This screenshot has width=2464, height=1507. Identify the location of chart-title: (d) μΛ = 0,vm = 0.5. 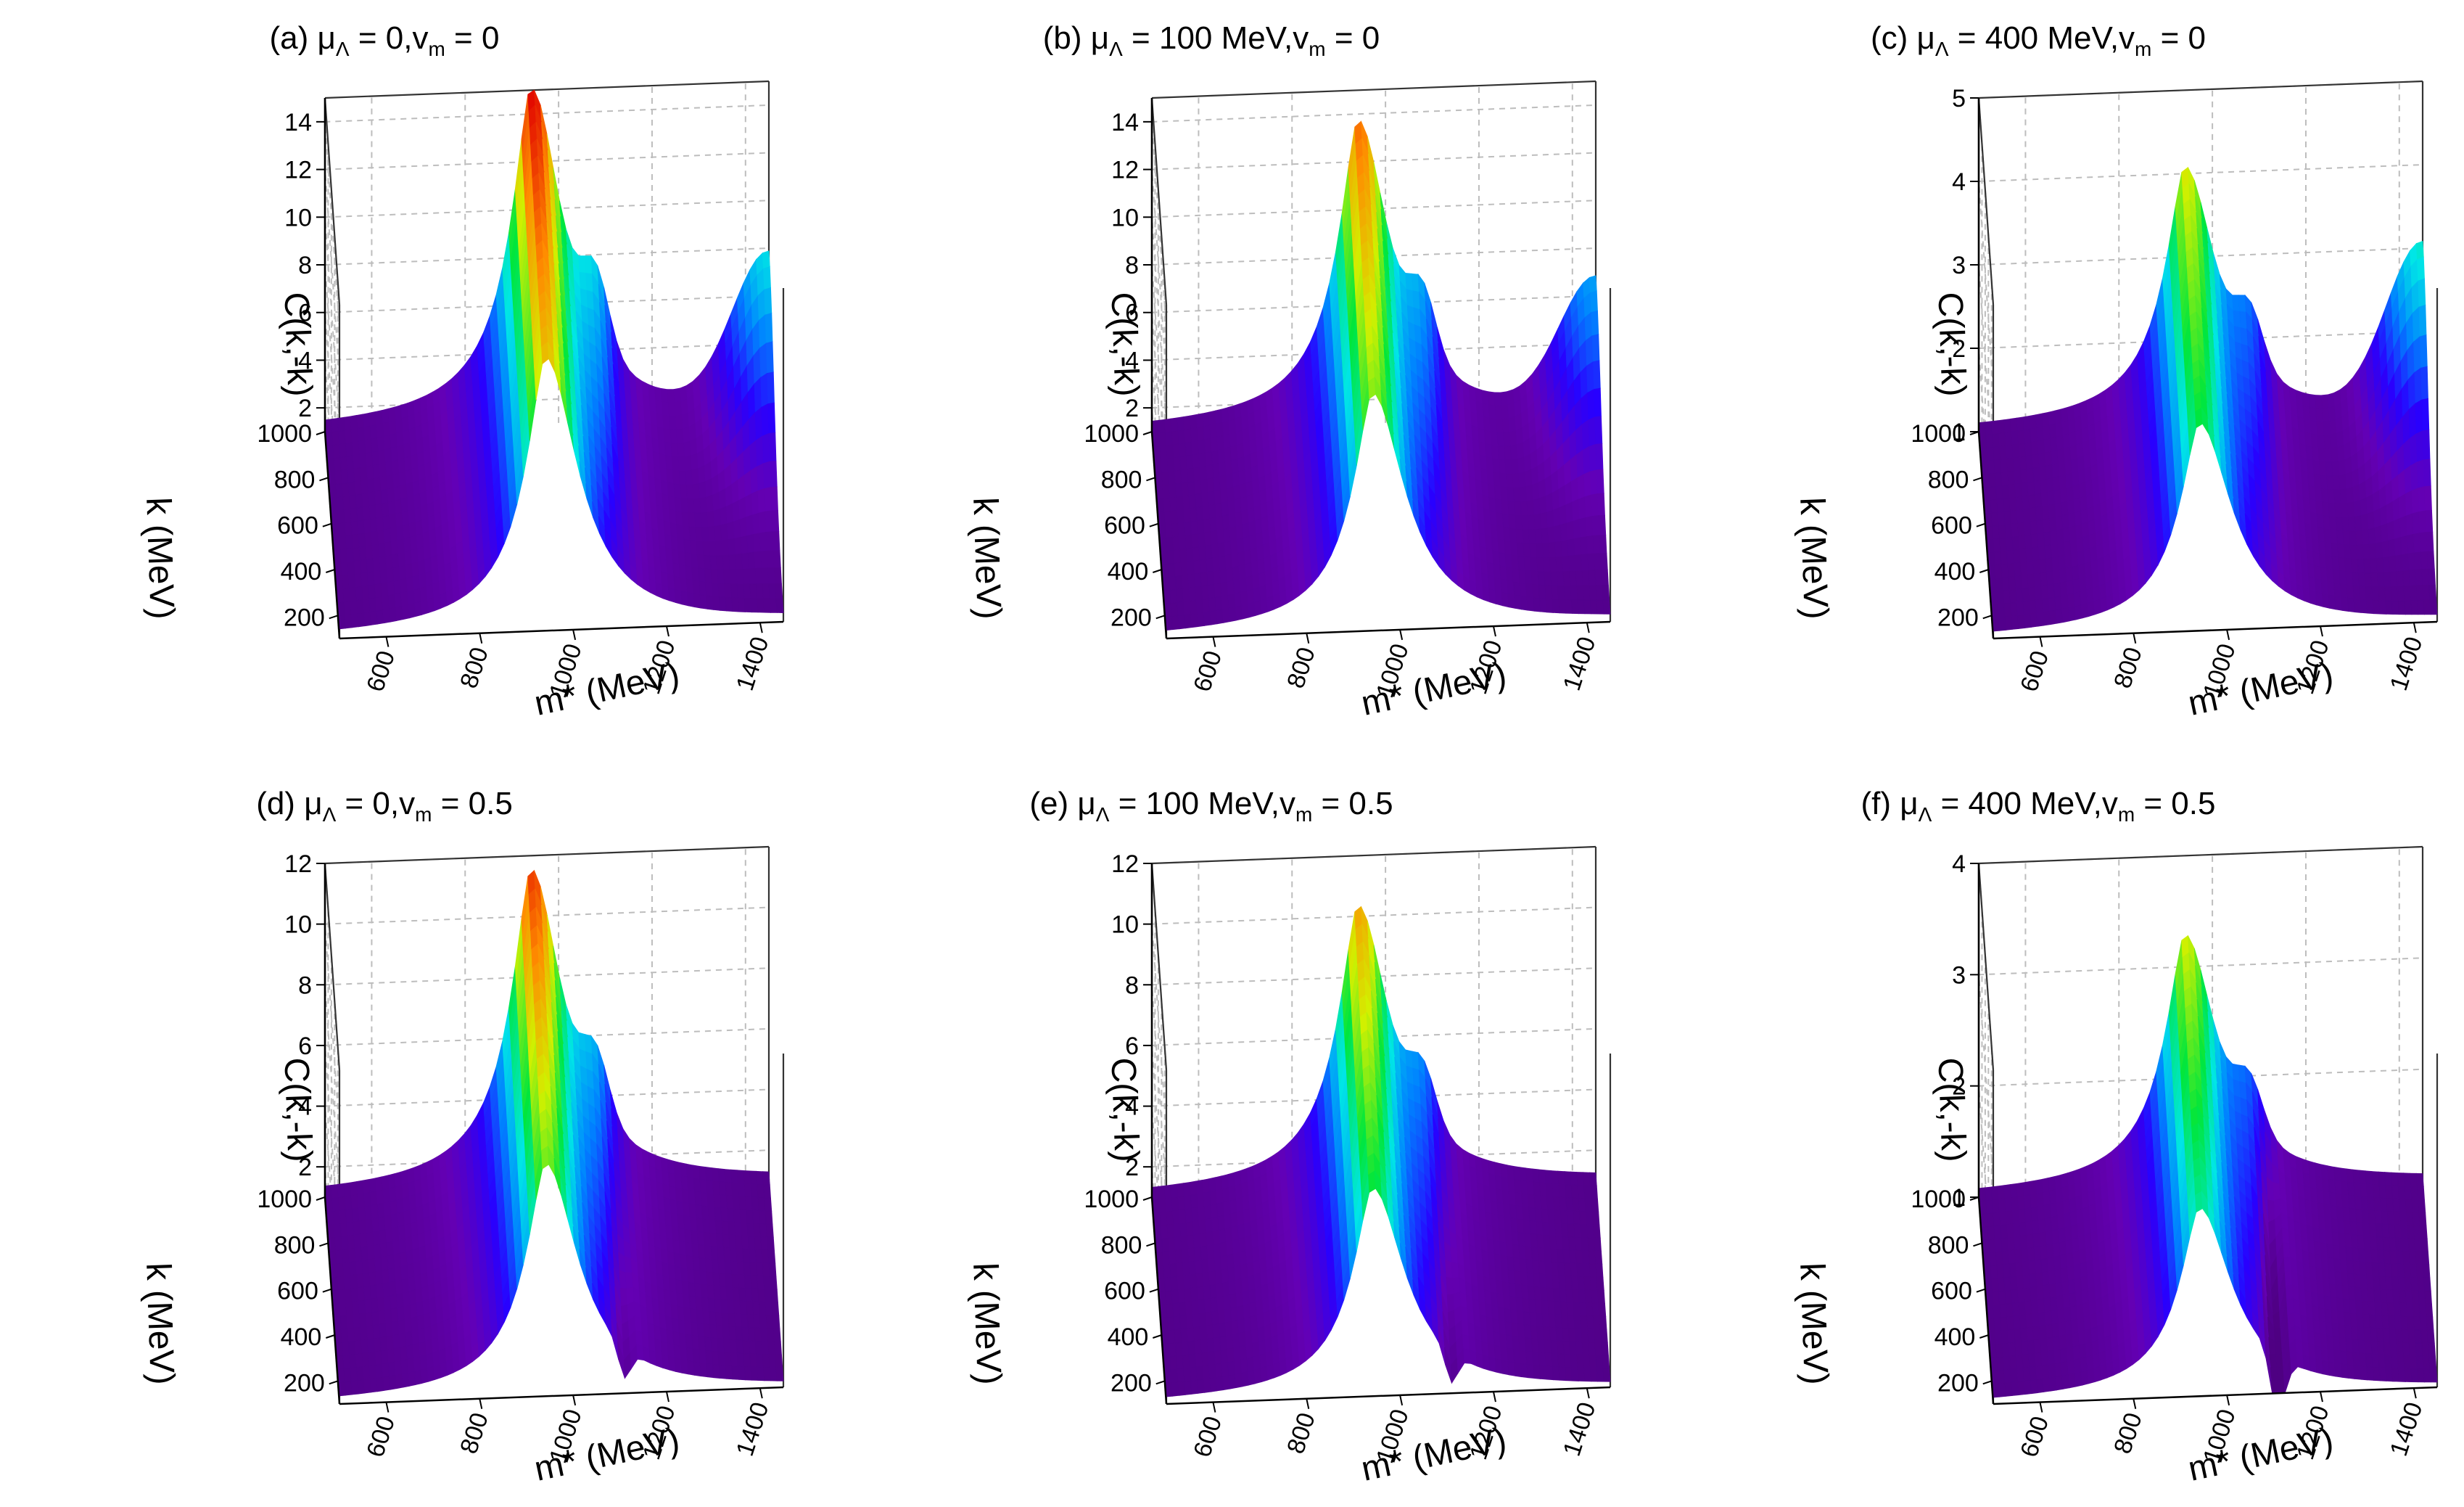
(384, 806).